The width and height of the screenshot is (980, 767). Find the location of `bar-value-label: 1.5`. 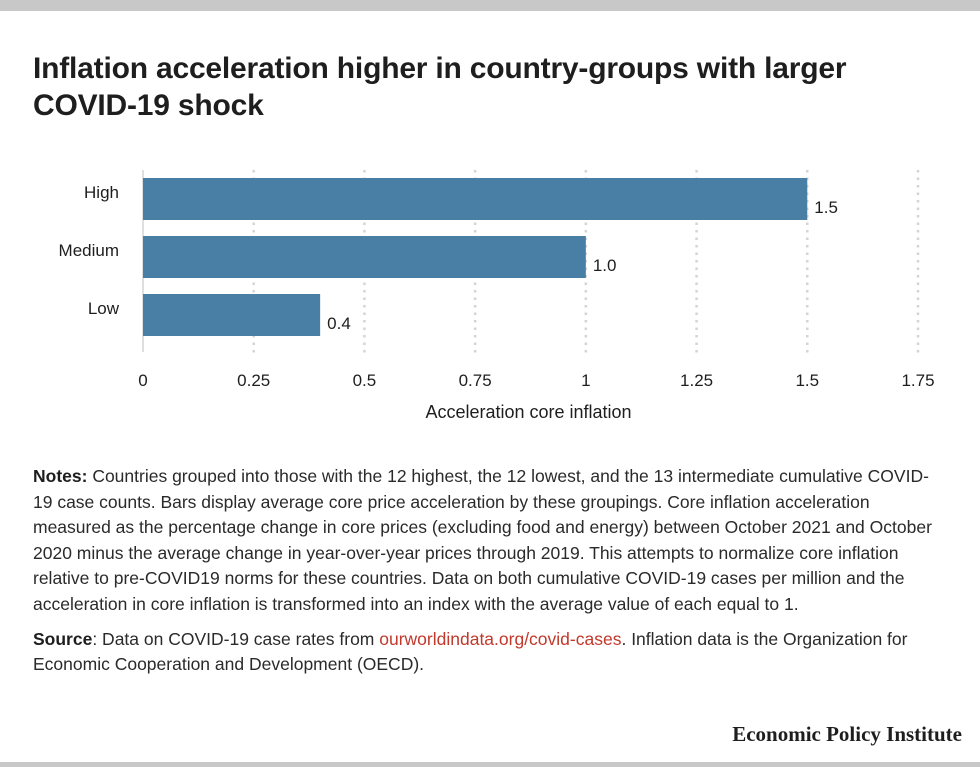

bar-value-label: 1.5 is located at coordinates (826, 207).